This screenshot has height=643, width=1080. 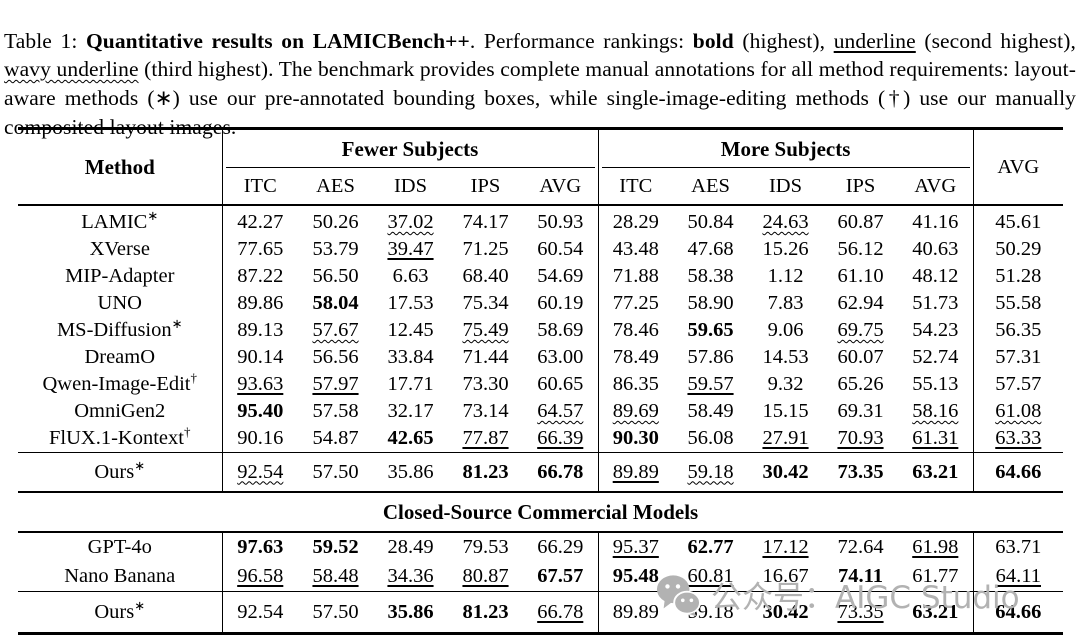 What do you see at coordinates (335, 303) in the screenshot?
I see `metric-cell: 58.04` at bounding box center [335, 303].